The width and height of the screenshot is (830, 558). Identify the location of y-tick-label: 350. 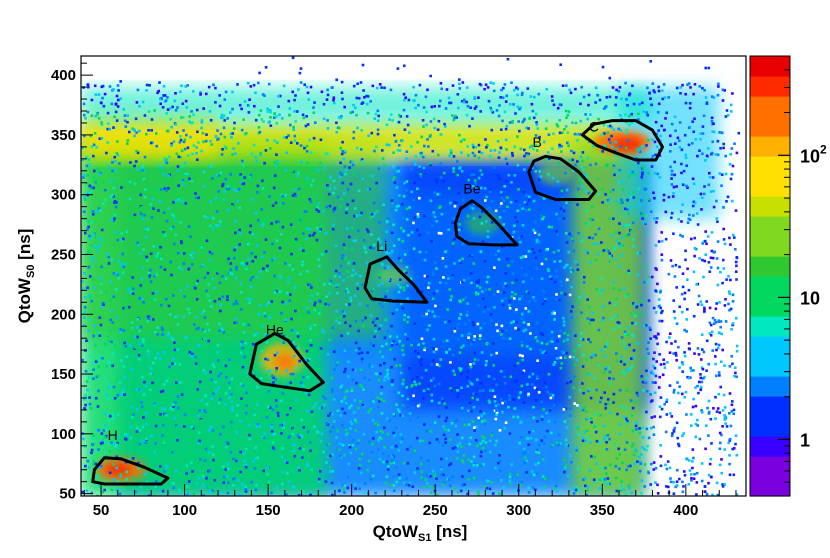
(63, 135).